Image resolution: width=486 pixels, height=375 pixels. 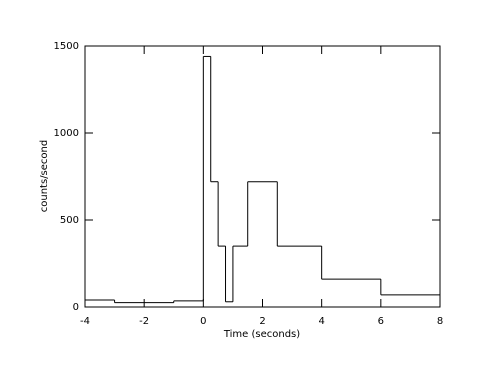 What do you see at coordinates (66, 133) in the screenshot?
I see `y-tick-label: 1000` at bounding box center [66, 133].